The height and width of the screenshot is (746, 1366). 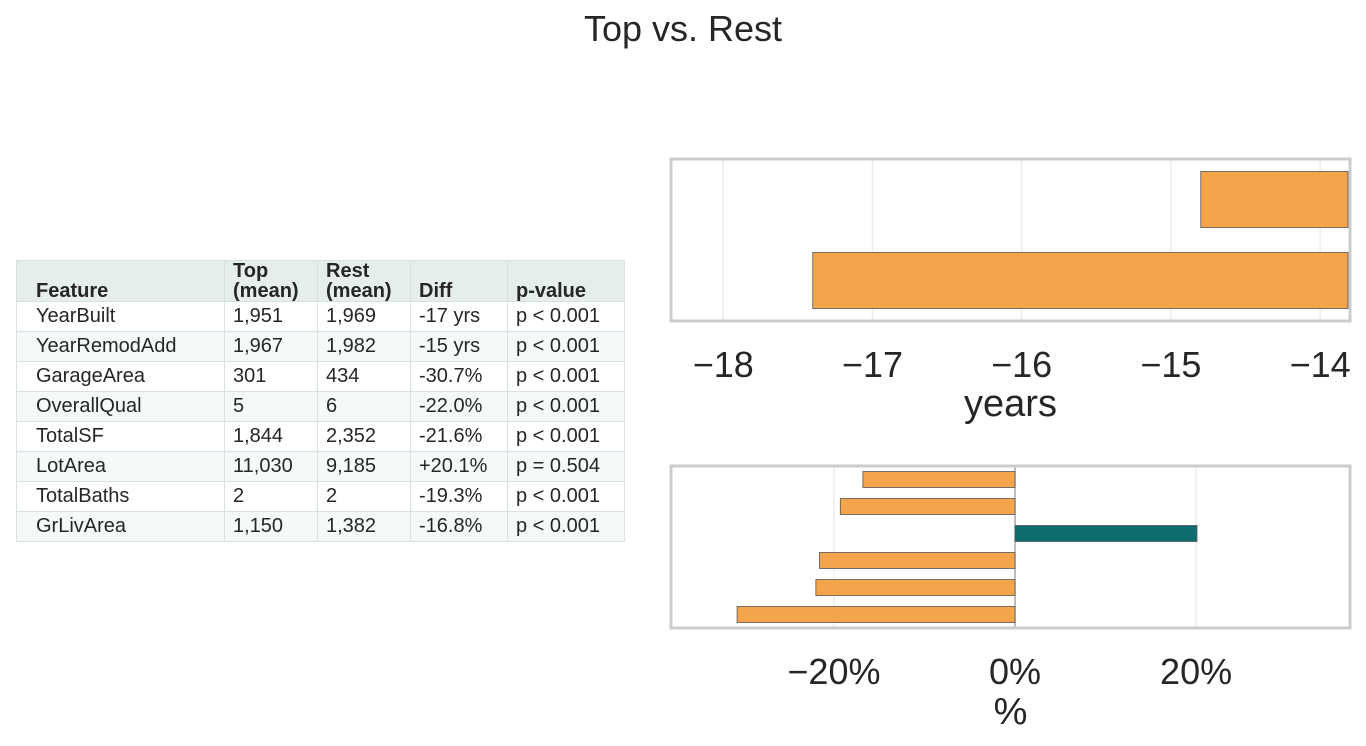 I want to click on cell-diff: -15 yrs, so click(x=459, y=346).